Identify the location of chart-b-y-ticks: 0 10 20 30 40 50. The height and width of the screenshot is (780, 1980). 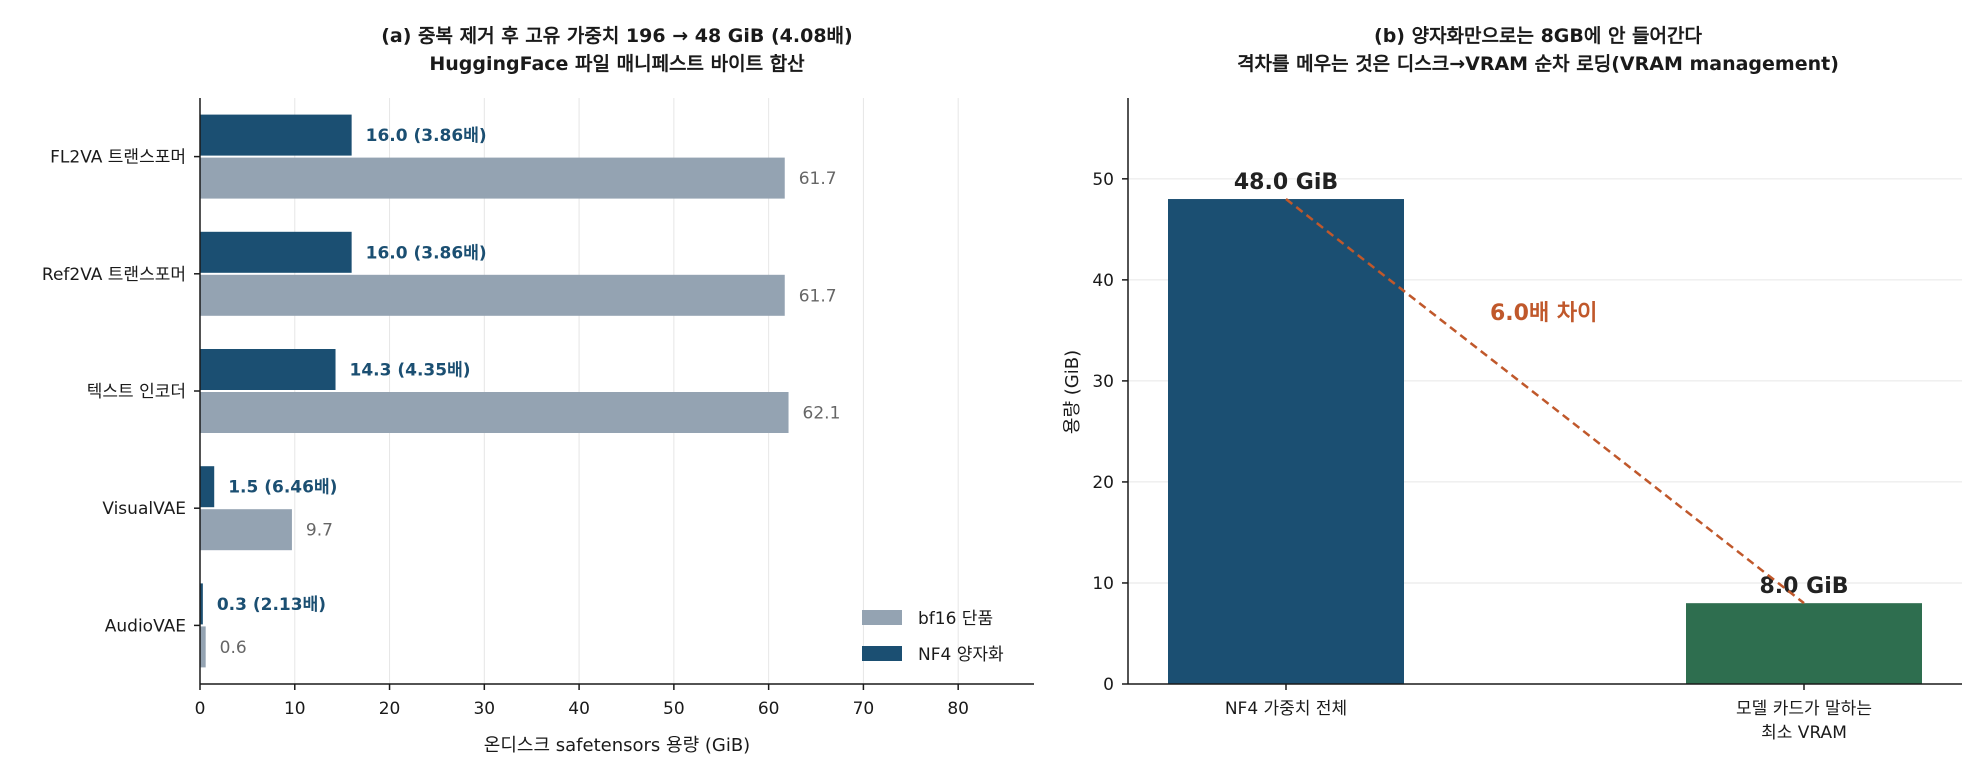
(1110, 432).